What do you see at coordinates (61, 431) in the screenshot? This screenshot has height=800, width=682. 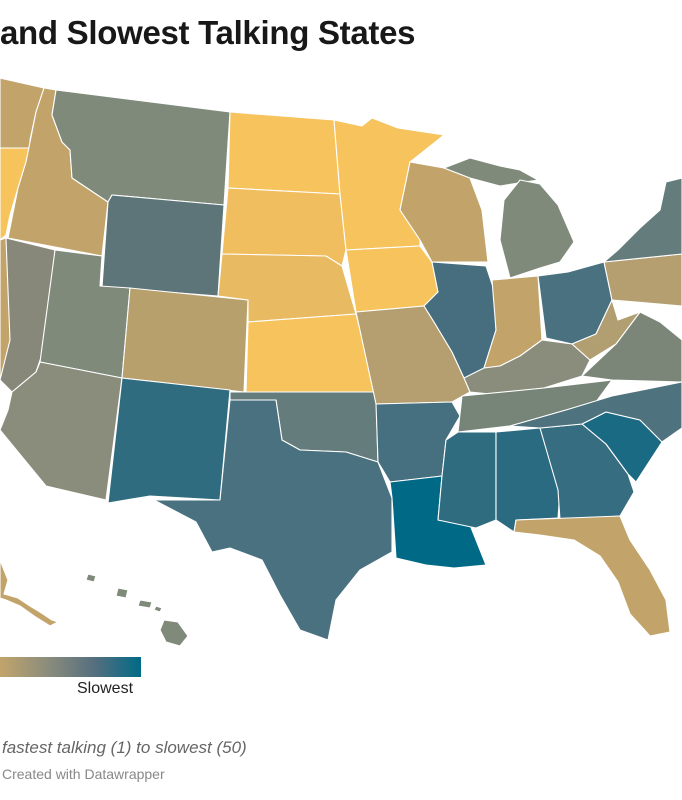 I see `state-arizona` at bounding box center [61, 431].